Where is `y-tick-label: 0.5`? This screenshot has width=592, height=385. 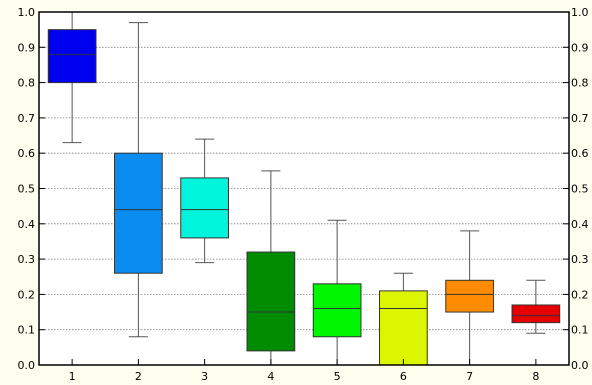
y-tick-label: 0.5 is located at coordinates (27, 189).